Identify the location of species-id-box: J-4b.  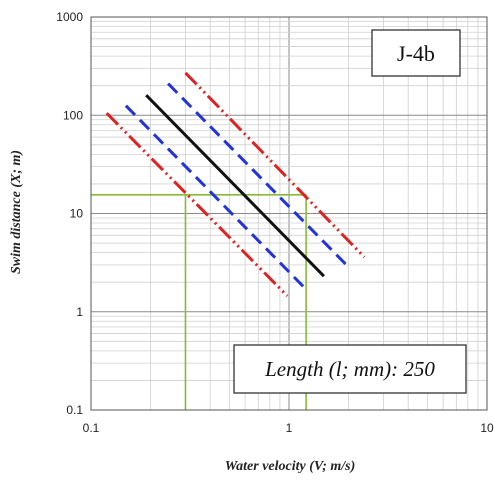
(416, 53).